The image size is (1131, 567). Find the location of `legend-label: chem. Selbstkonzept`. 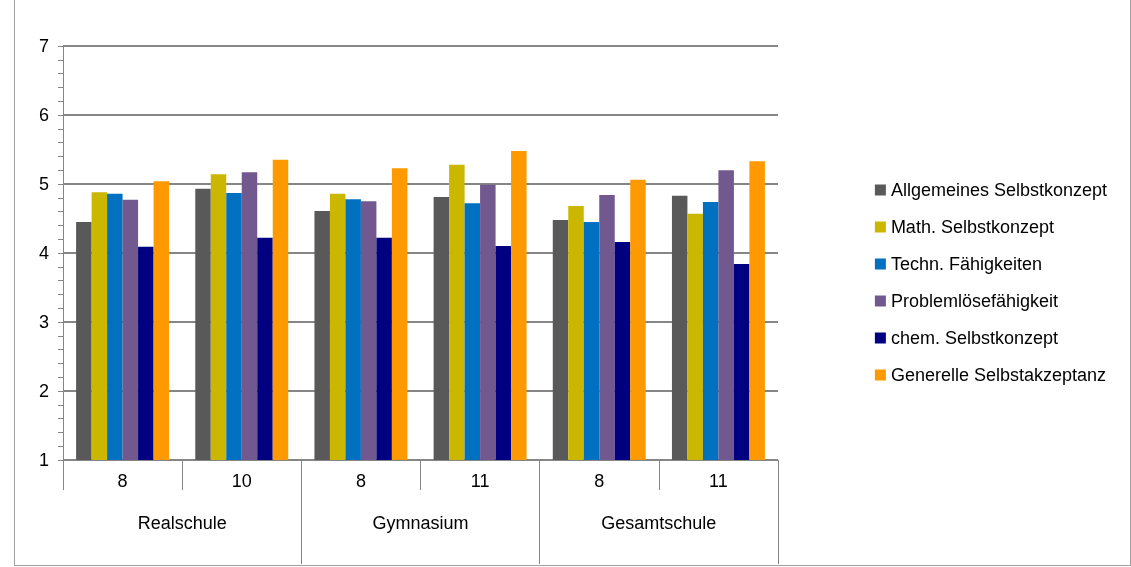

legend-label: chem. Selbstkonzept is located at coordinates (974, 338).